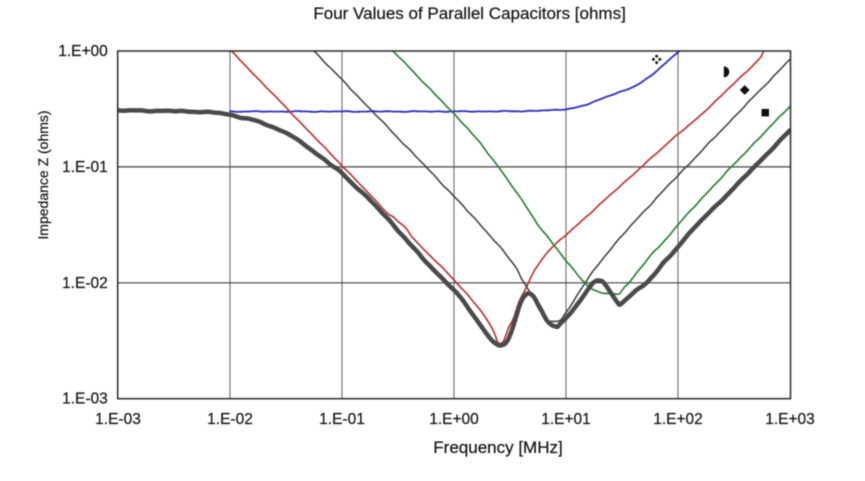  Describe the element at coordinates (43, 174) in the screenshot. I see `svg-text: Impedance Z (ohms)` at that location.